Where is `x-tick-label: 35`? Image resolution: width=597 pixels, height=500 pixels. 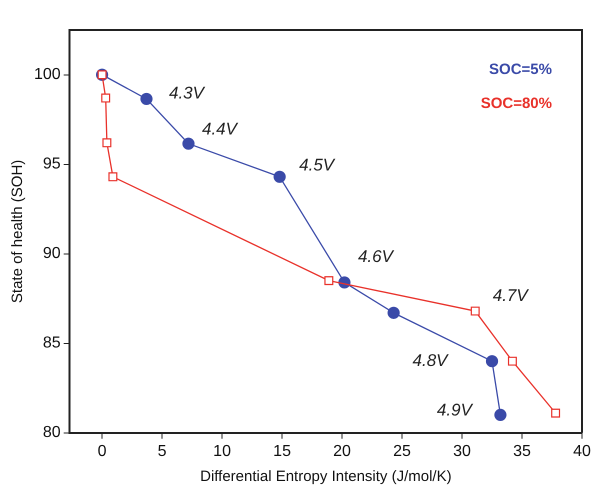
x-tick-label: 35 is located at coordinates (522, 451).